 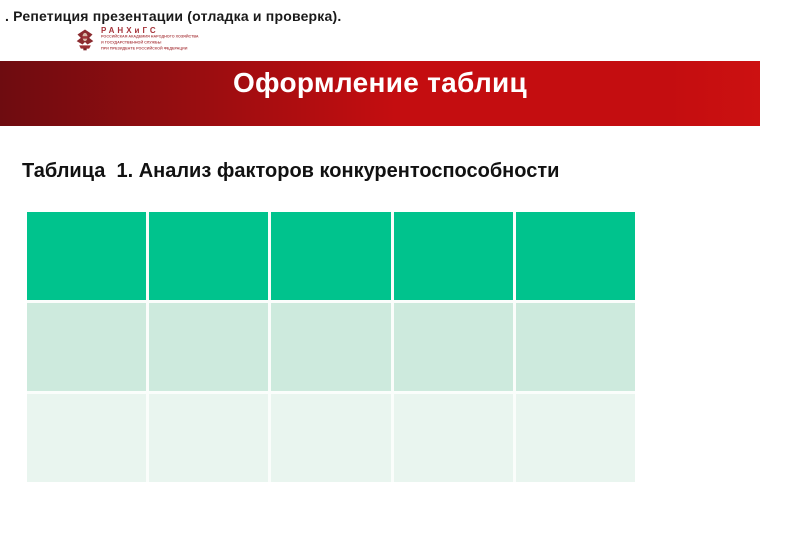 What do you see at coordinates (209, 347) in the screenshot?
I see `table-cell-r2c2` at bounding box center [209, 347].